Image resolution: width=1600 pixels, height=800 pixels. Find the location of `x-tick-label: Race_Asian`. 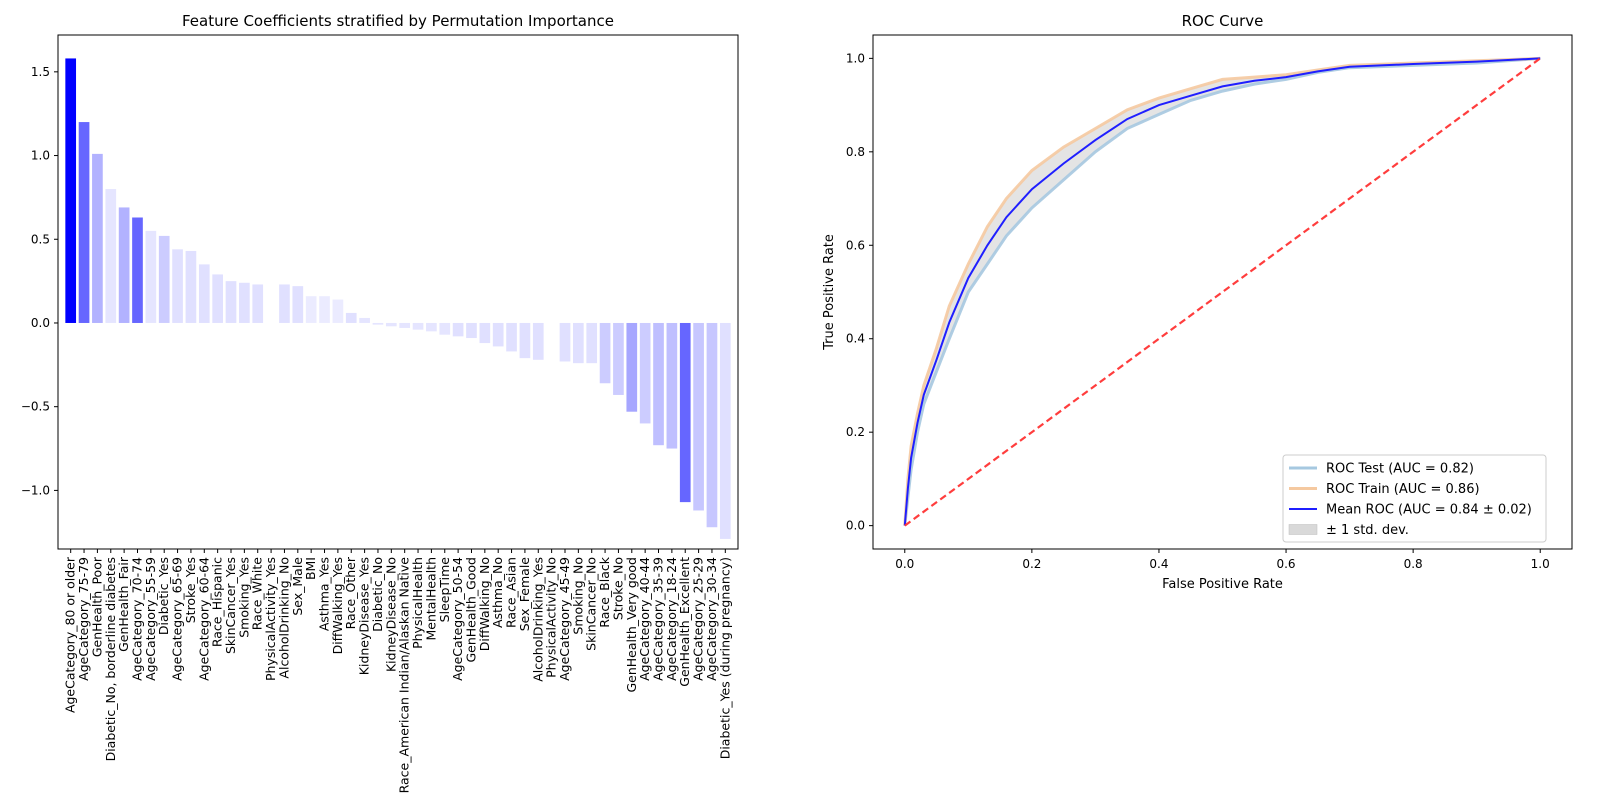

x-tick-label: Race_Asian is located at coordinates (511, 592).